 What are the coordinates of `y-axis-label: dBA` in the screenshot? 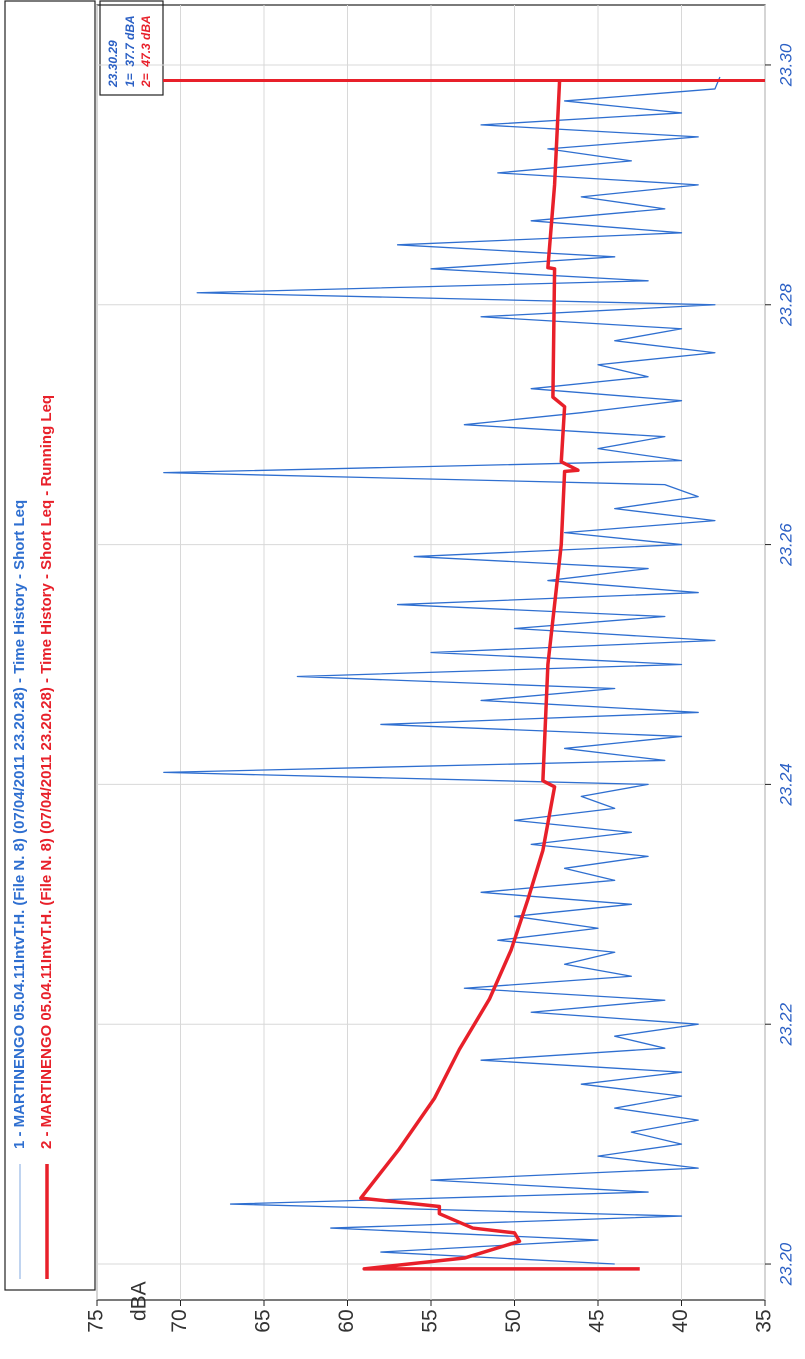 It's located at (139, 1301).